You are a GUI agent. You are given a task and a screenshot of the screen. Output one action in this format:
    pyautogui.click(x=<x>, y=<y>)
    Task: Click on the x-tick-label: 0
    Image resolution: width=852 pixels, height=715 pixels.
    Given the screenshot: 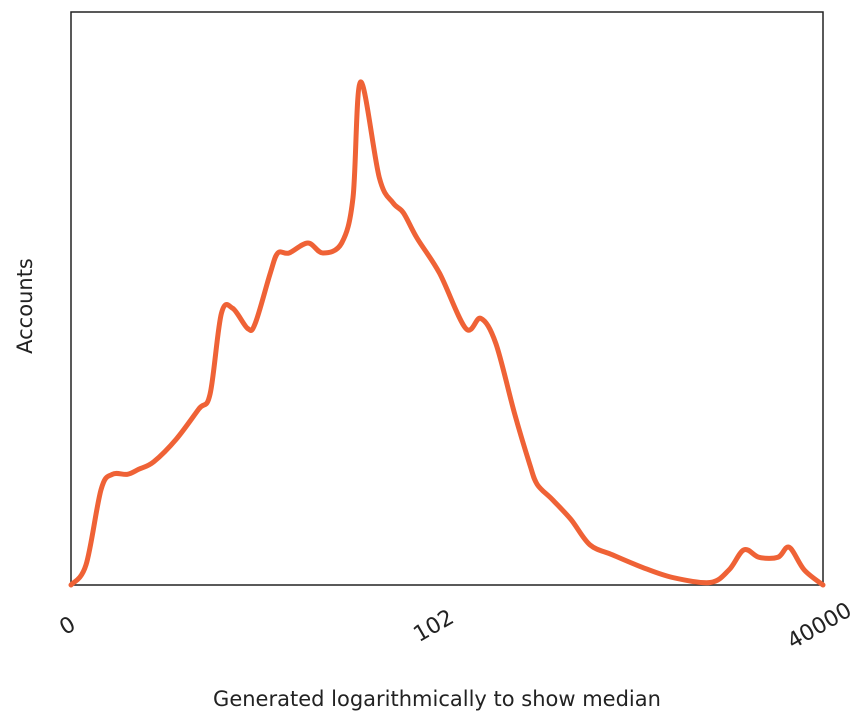 What is the action you would take?
    pyautogui.click(x=67, y=626)
    